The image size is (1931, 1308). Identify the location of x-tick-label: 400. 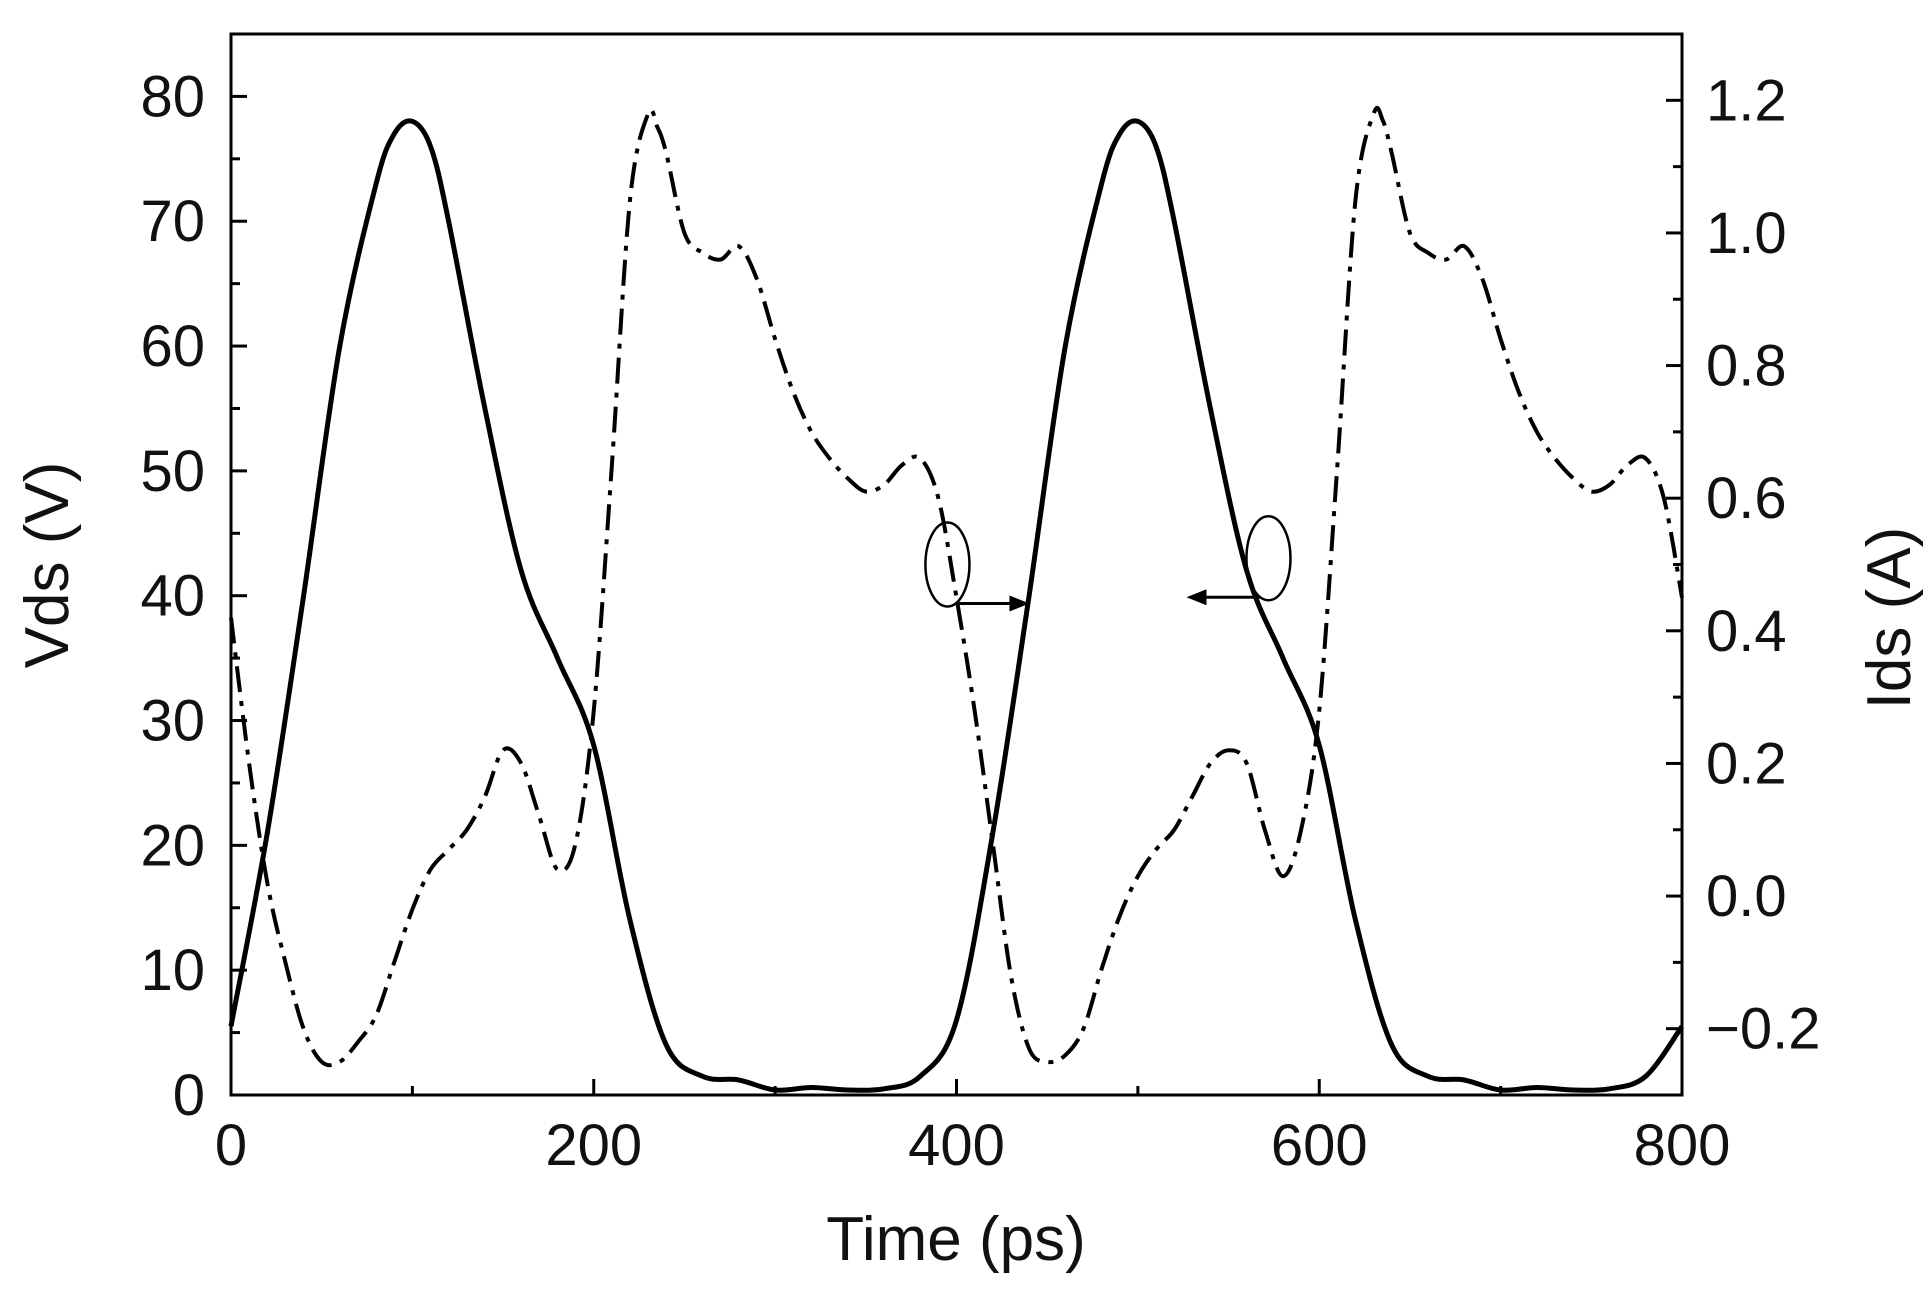
(956, 1145).